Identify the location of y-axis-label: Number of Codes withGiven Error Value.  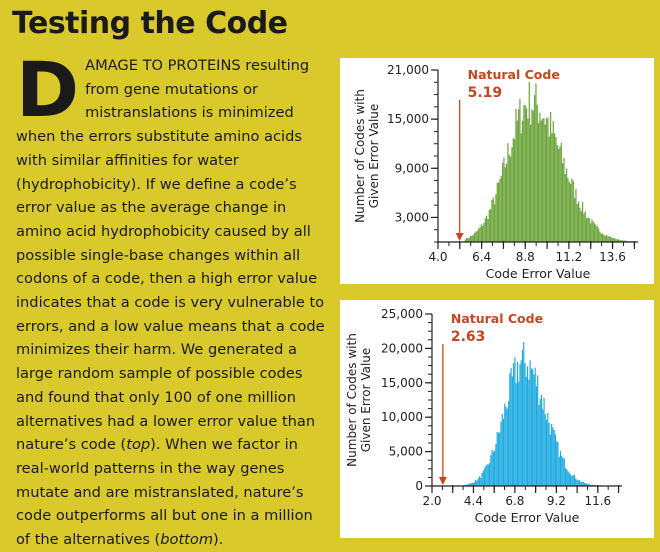
(359, 400).